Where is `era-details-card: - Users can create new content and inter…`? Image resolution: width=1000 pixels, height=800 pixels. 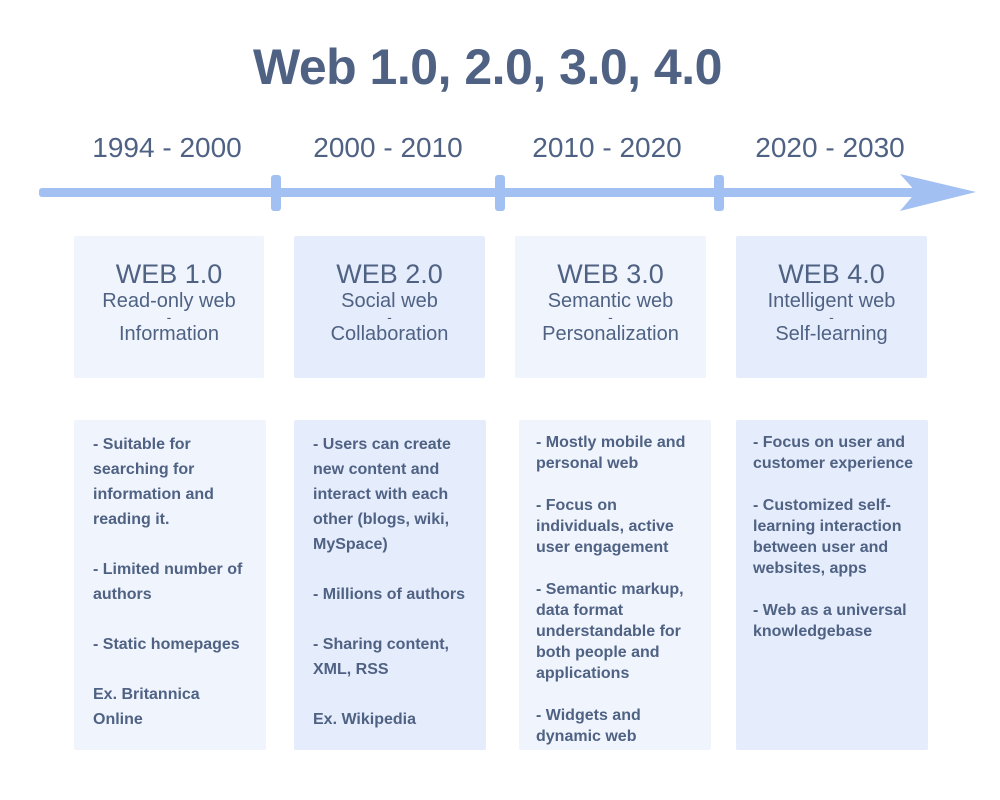
era-details-card: - Users can create new content and inter… is located at coordinates (390, 585).